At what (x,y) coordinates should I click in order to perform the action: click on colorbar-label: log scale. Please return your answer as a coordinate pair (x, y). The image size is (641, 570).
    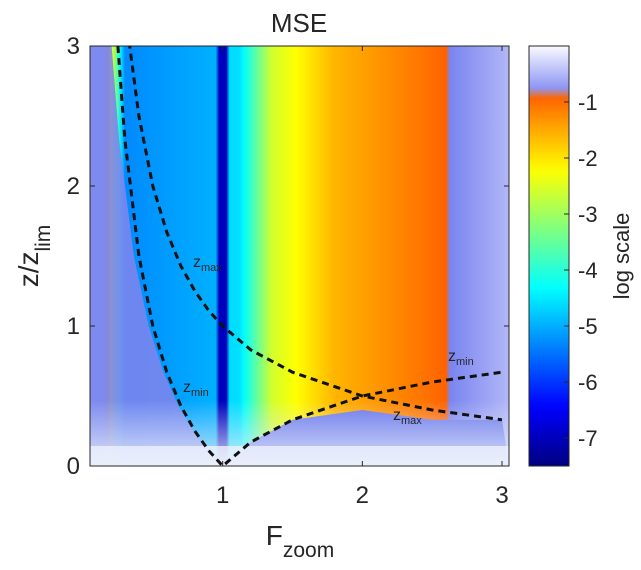
    Looking at the image, I should click on (621, 256).